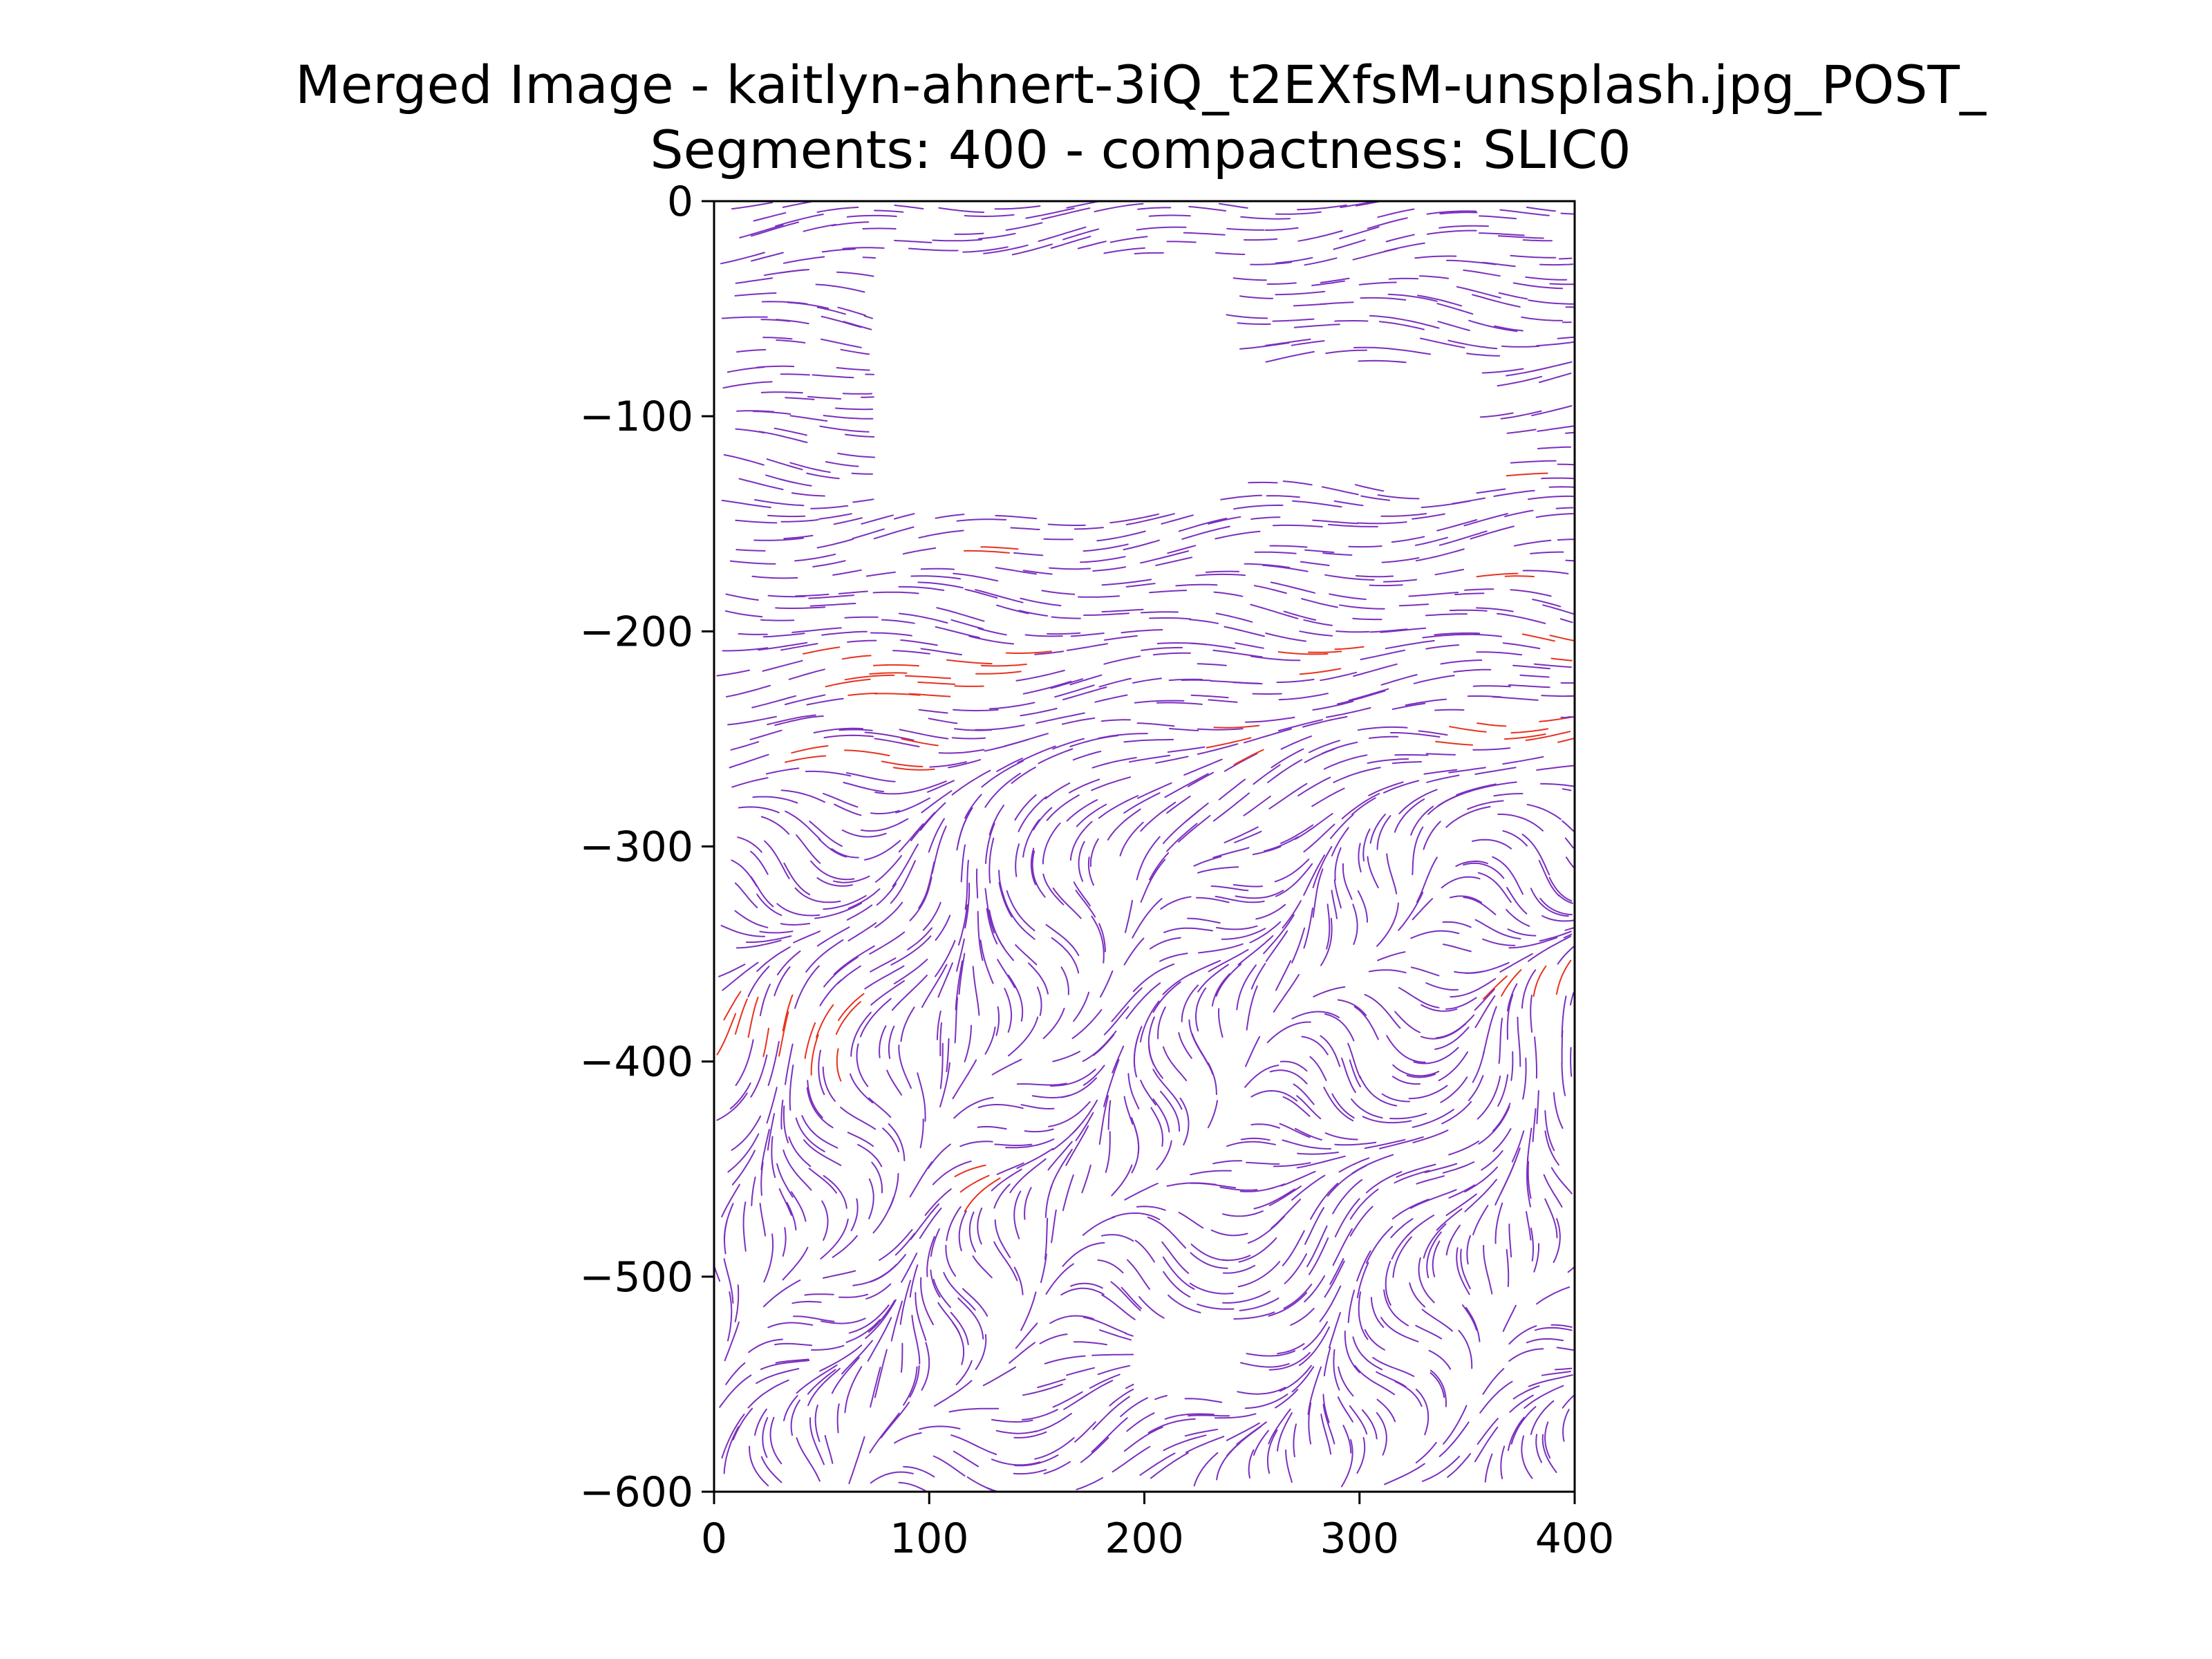  I want to click on x-tick-label: 0, so click(714, 1539).